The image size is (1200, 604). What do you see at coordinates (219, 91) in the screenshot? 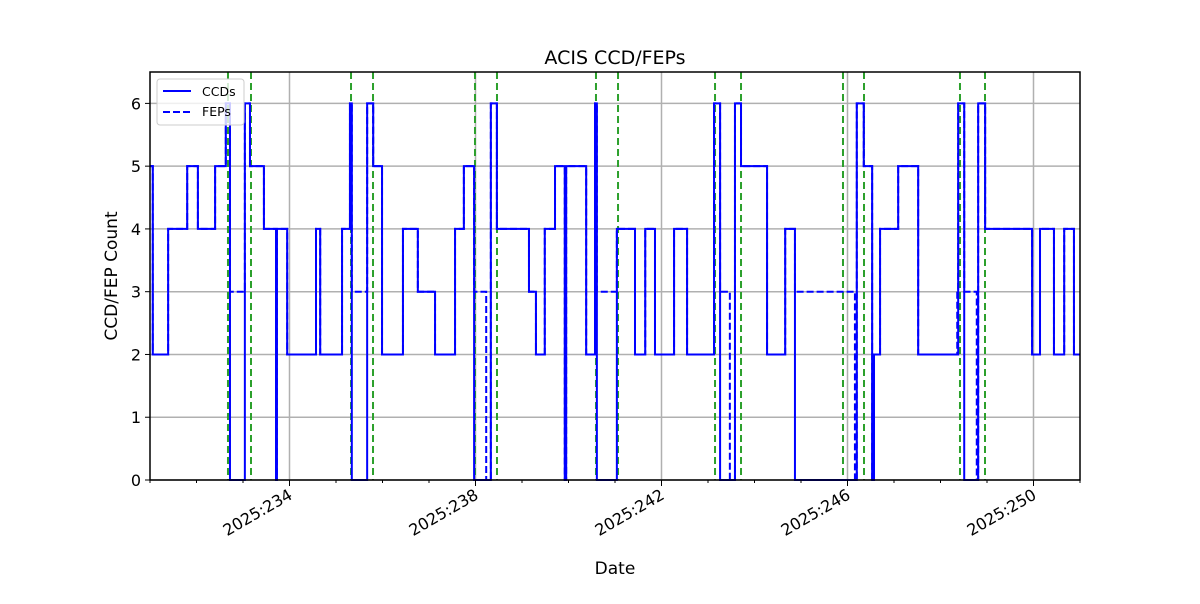
I see `legend-ccds-label: CCDs` at bounding box center [219, 91].